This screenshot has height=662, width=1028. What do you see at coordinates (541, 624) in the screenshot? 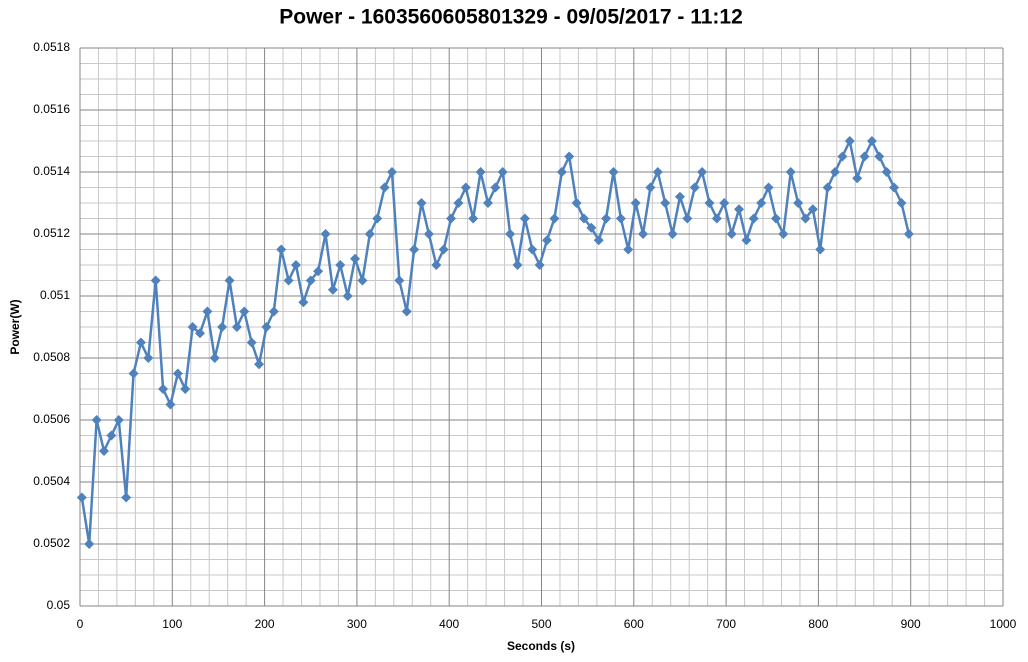
I see `x-tick-label: 500` at bounding box center [541, 624].